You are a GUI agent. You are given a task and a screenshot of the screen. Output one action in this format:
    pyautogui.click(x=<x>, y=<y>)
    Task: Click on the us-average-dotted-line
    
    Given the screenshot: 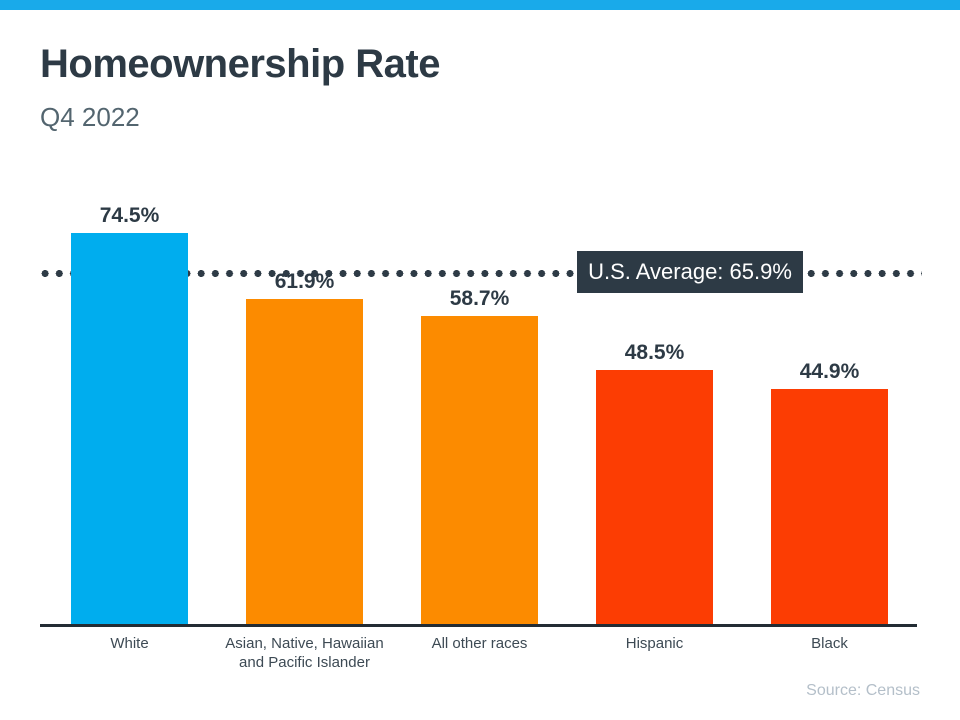 What is the action you would take?
    pyautogui.click(x=480, y=273)
    